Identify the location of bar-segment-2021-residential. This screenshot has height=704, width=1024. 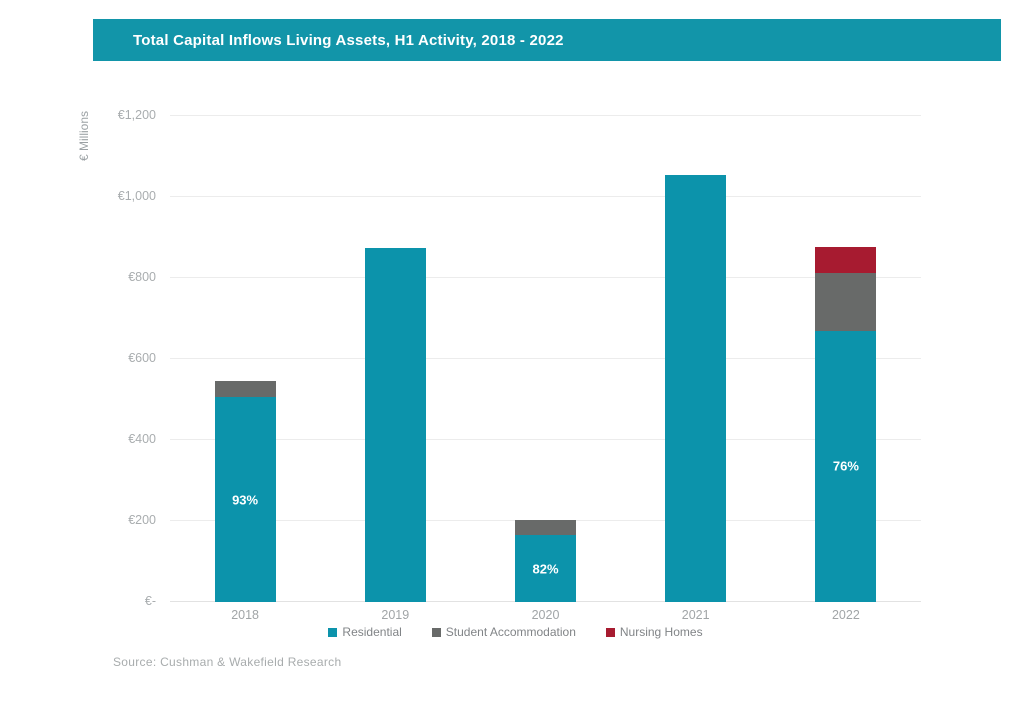
(696, 388).